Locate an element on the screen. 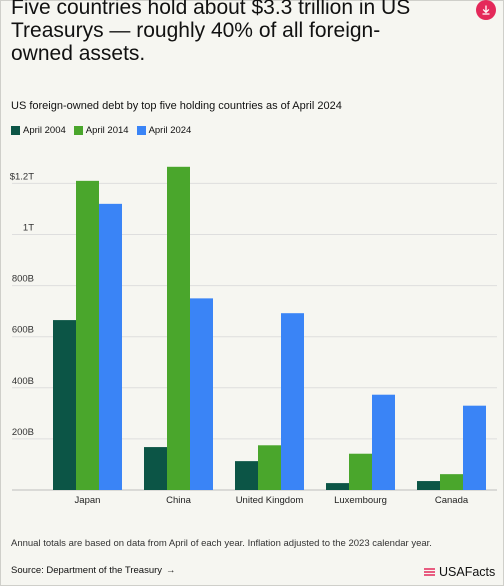  bar-china-2014 is located at coordinates (178, 328).